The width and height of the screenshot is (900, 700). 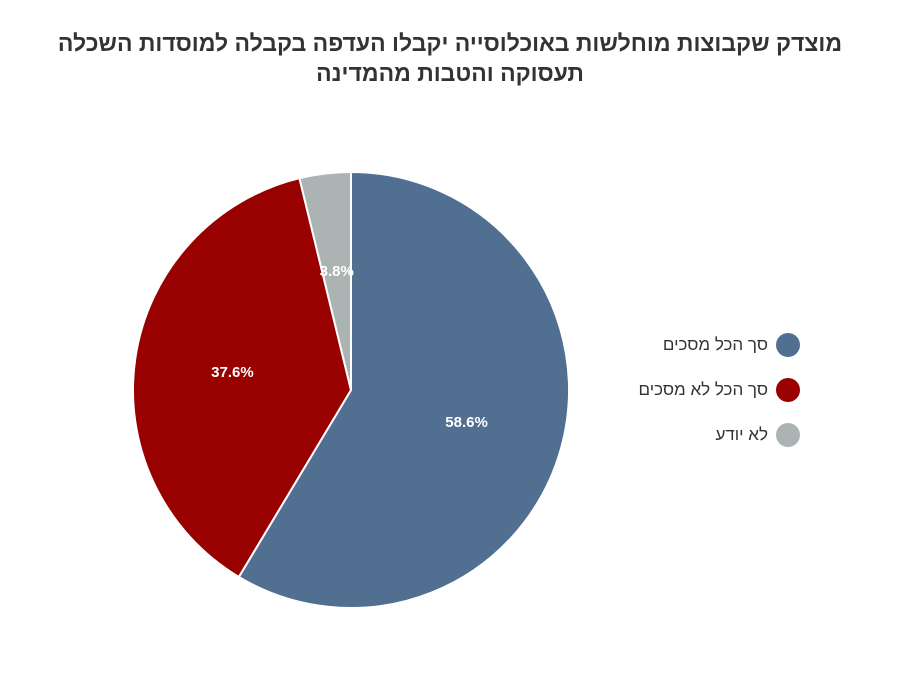 What do you see at coordinates (741, 434) in the screenshot?
I see `legend-label: לא יודע` at bounding box center [741, 434].